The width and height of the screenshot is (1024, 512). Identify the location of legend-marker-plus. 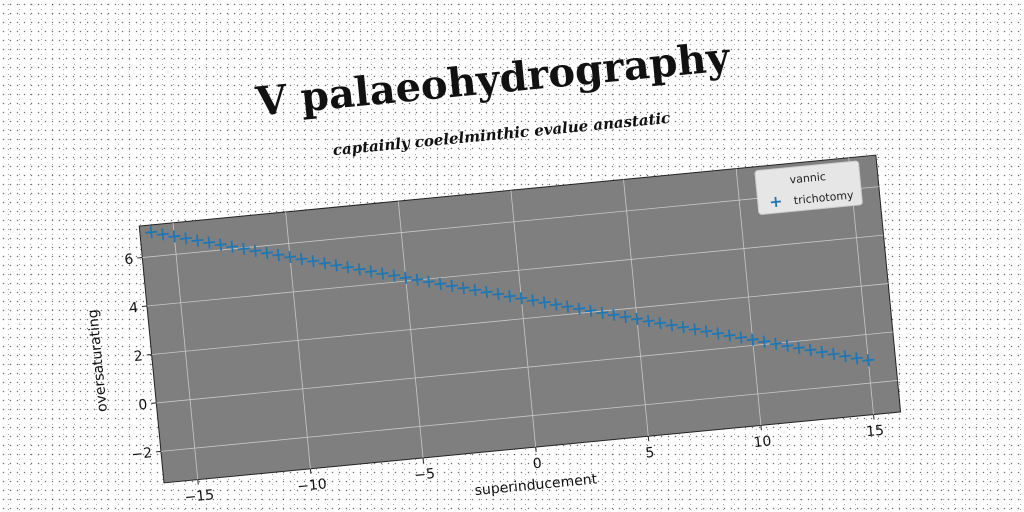
(775, 201).